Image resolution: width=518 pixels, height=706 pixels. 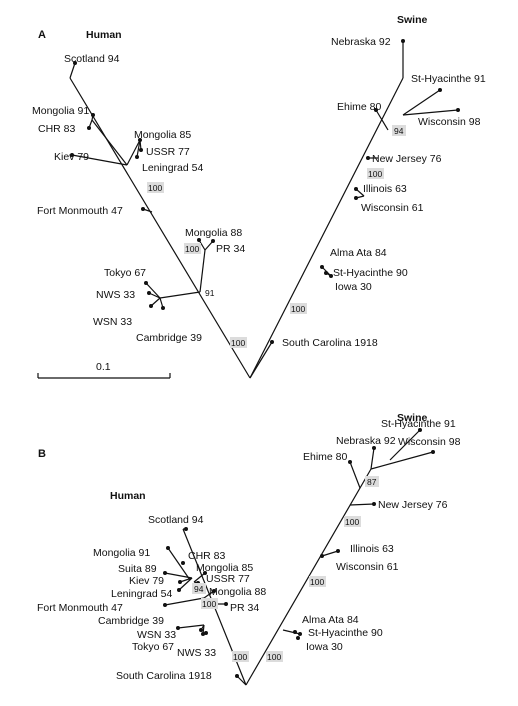 I want to click on tip-illinois63, so click(x=356, y=189).